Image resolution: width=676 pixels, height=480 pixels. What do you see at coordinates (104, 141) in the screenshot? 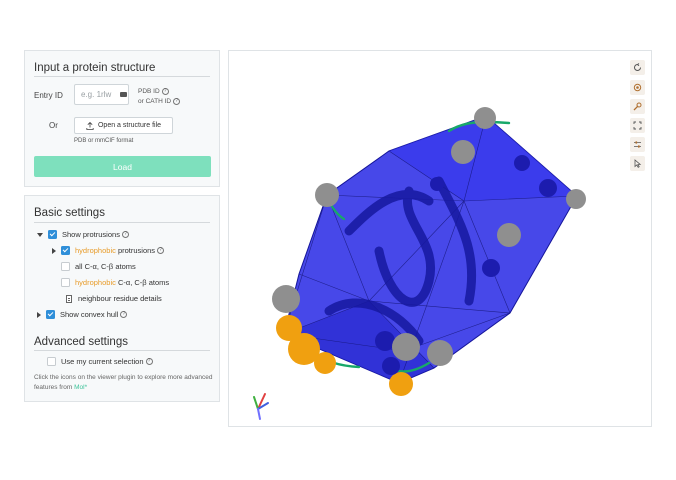
I see `format-hint: PDB or mmCIF format` at bounding box center [104, 141].